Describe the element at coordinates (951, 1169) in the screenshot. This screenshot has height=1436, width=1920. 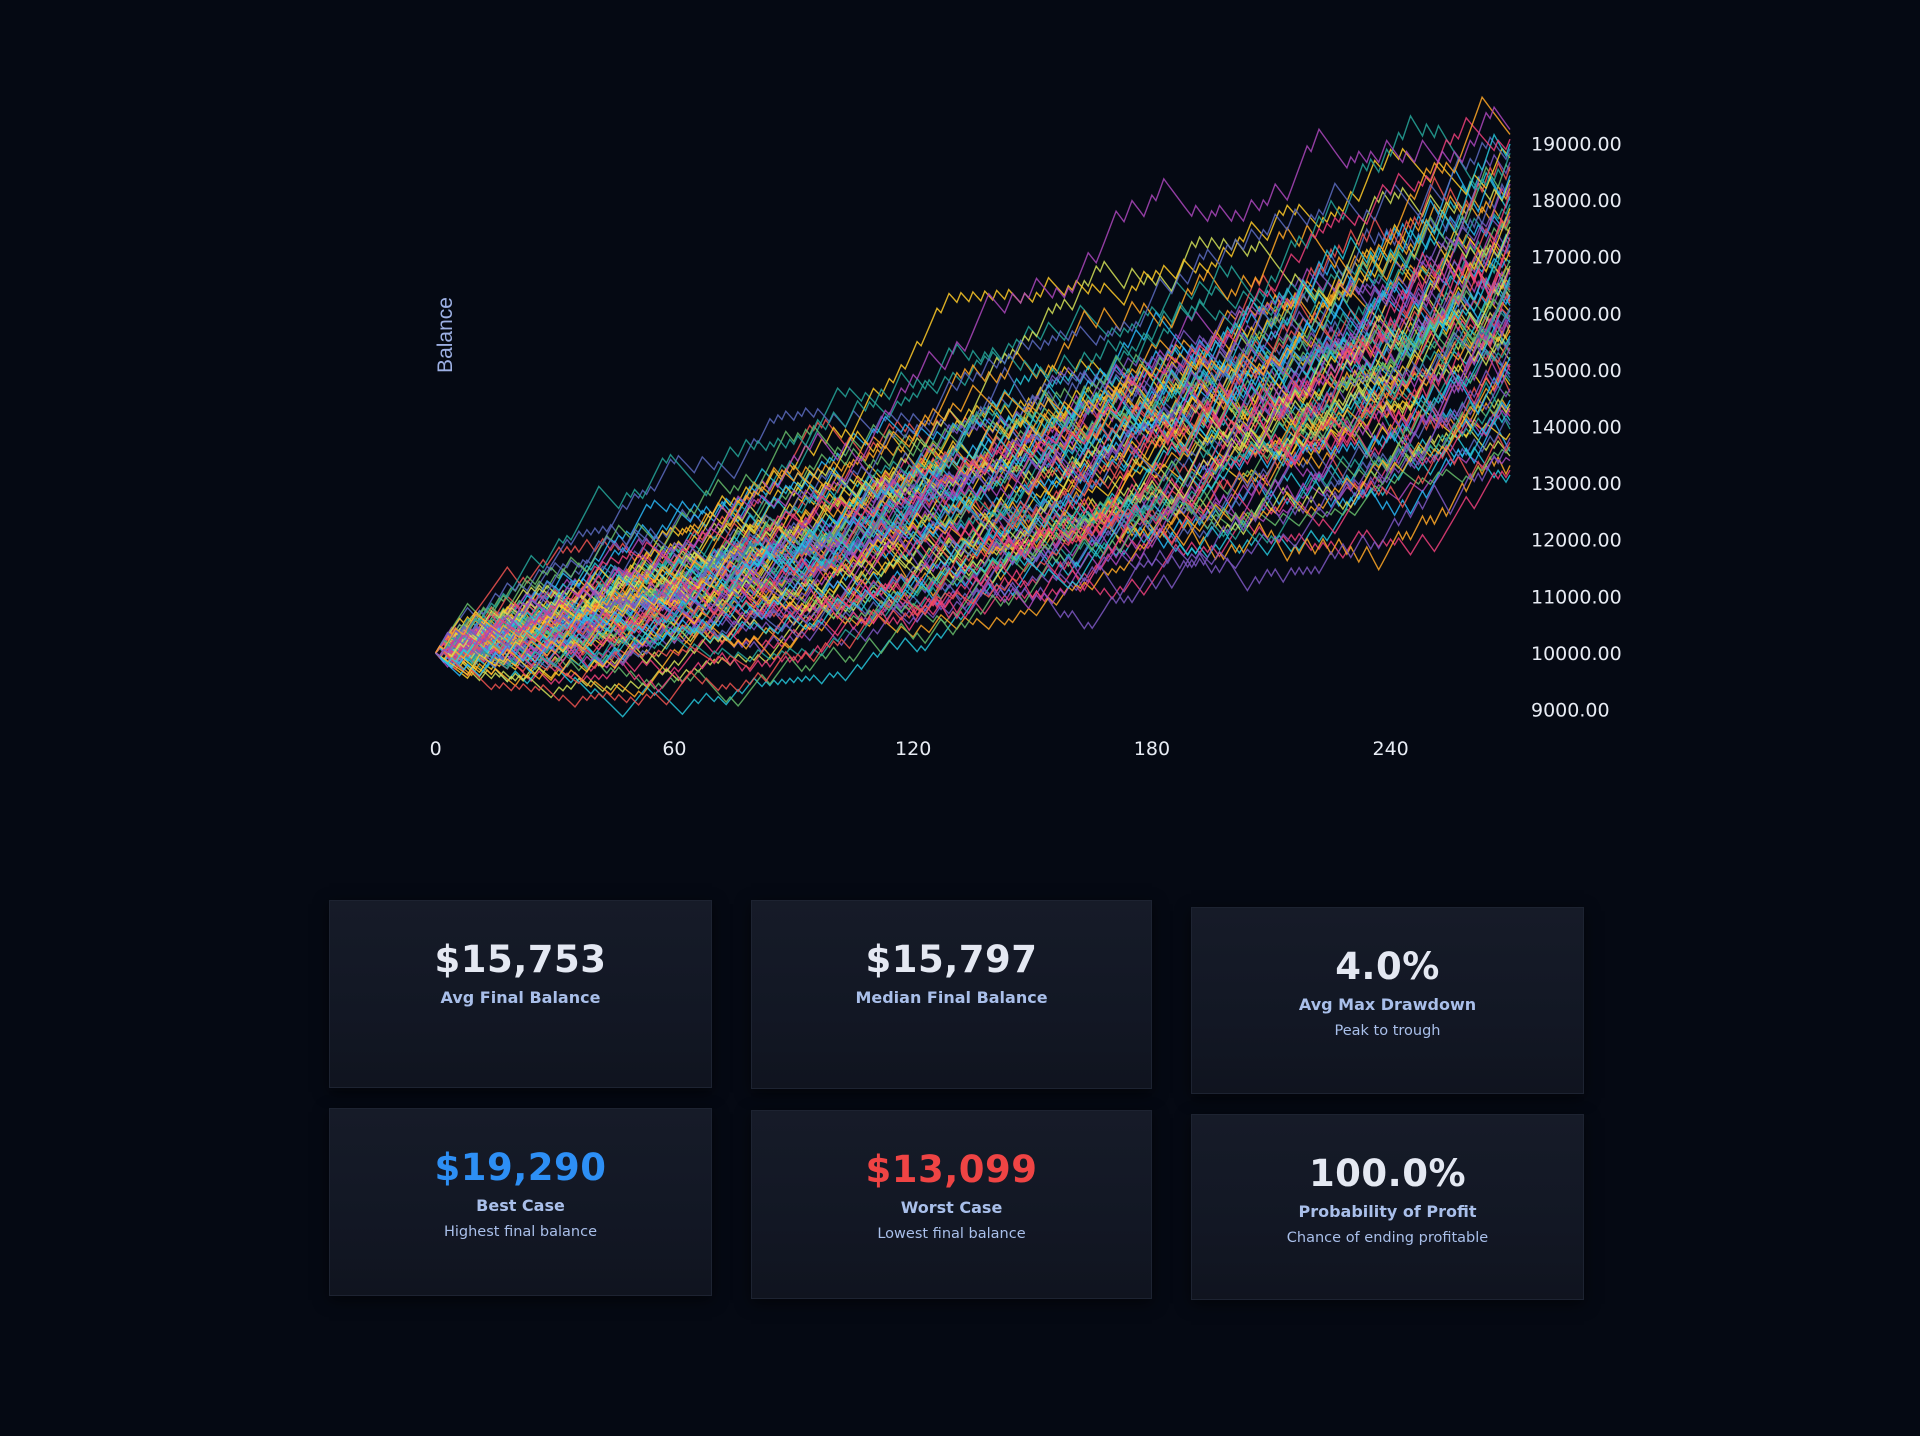
I see `worst-case-value: $13,099` at that location.